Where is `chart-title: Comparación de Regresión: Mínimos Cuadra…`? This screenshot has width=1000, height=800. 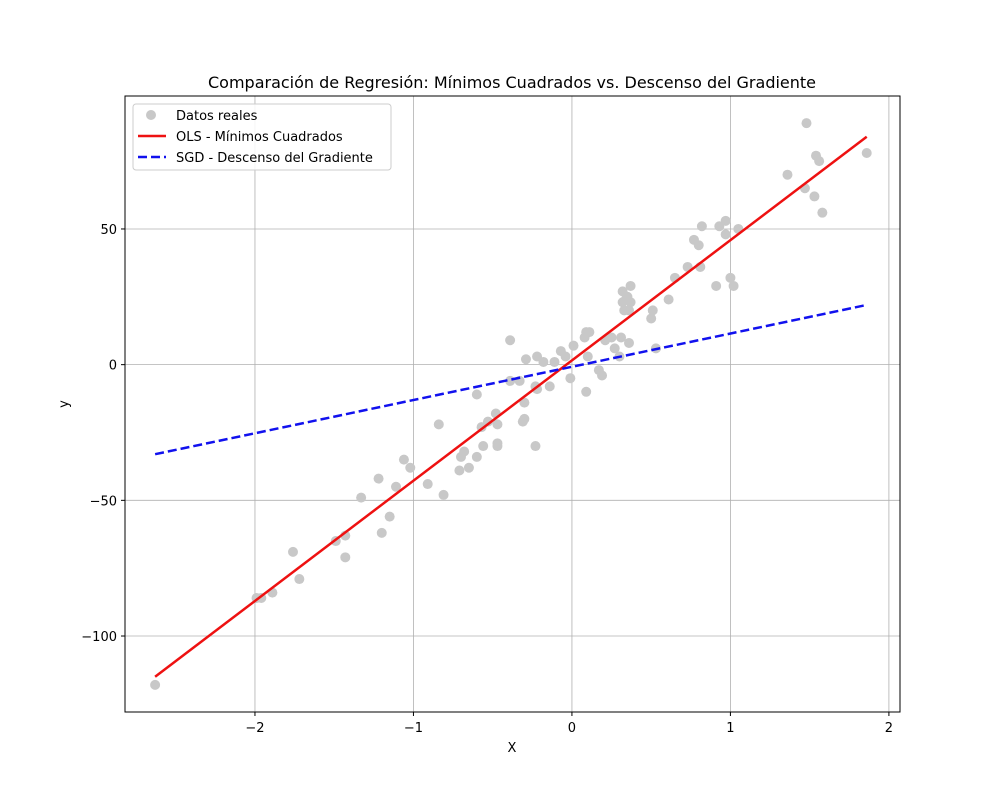 chart-title: Comparación de Regresión: Mínimos Cuadra… is located at coordinates (512, 82).